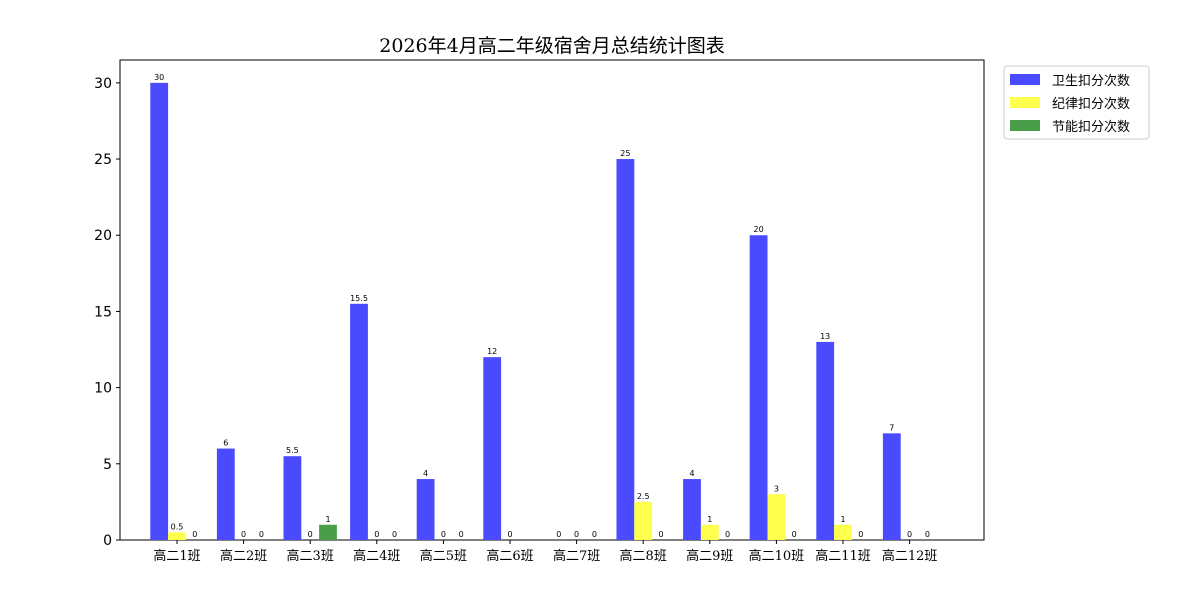  I want to click on bar-value-label: 20, so click(759, 229).